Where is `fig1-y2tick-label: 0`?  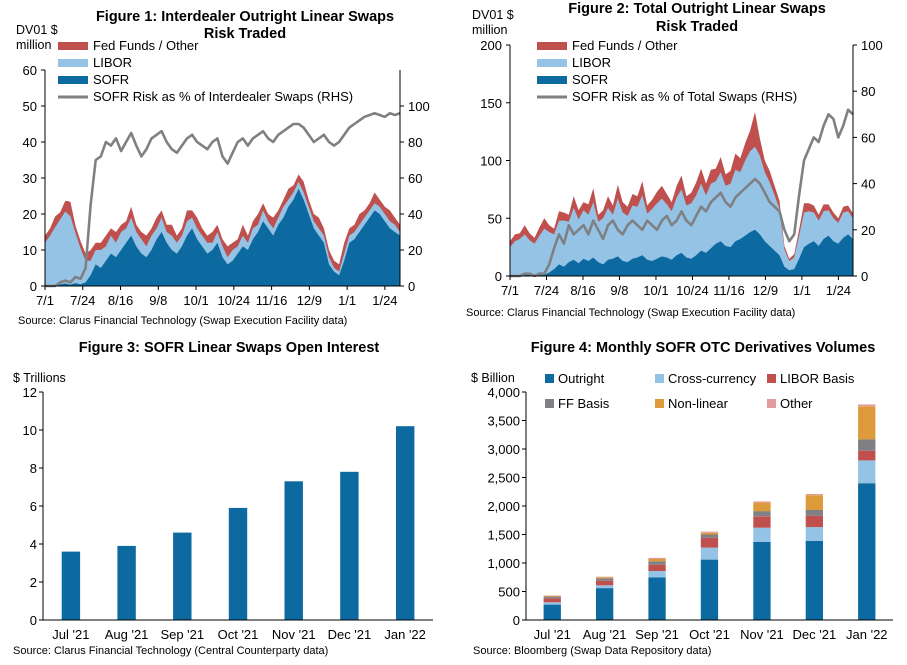
fig1-y2tick-label: 0 is located at coordinates (411, 286).